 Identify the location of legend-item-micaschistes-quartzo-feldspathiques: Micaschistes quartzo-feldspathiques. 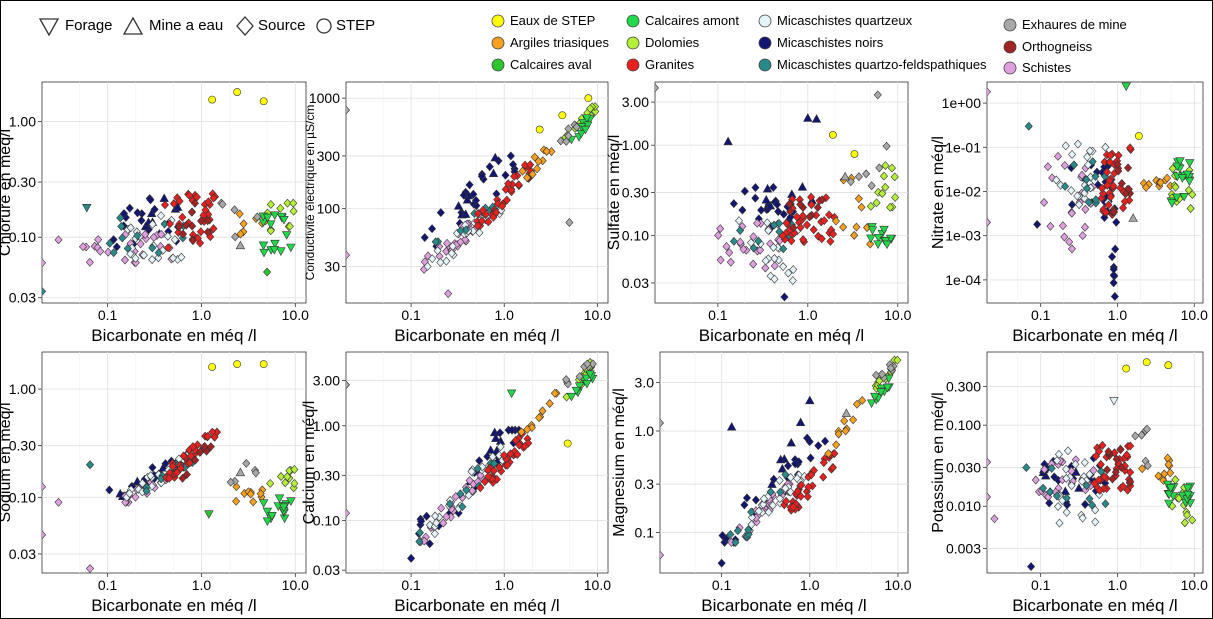
(872, 64).